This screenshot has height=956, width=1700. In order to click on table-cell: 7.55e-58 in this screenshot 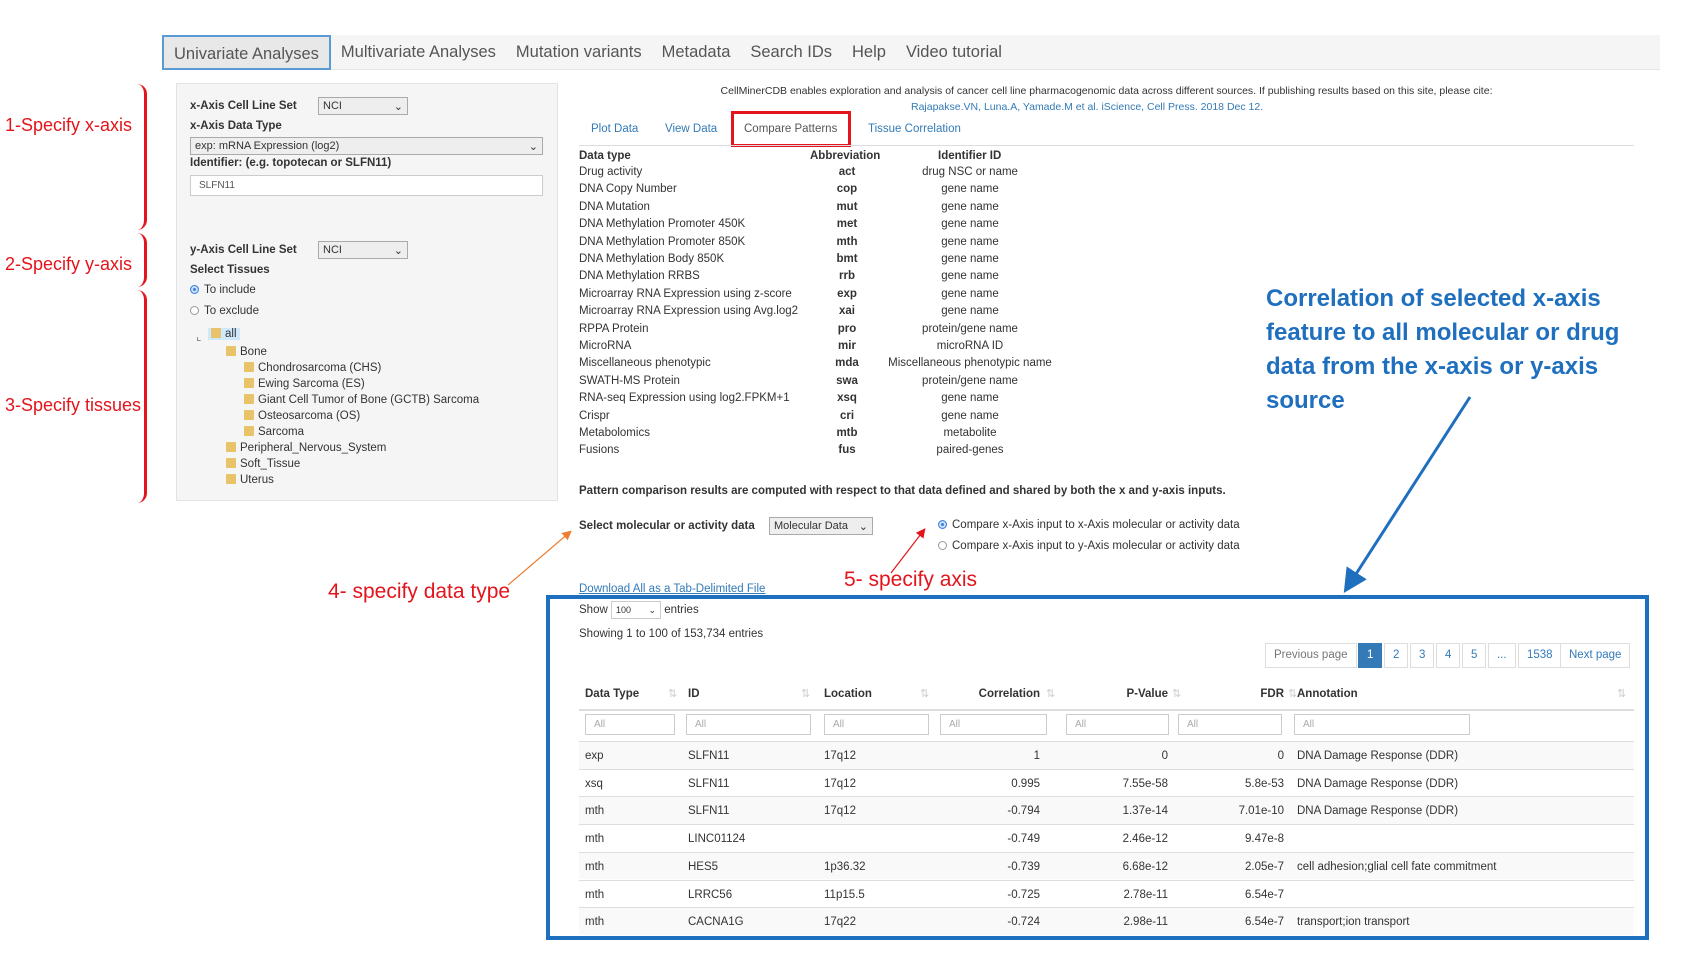, I will do `click(1145, 783)`.